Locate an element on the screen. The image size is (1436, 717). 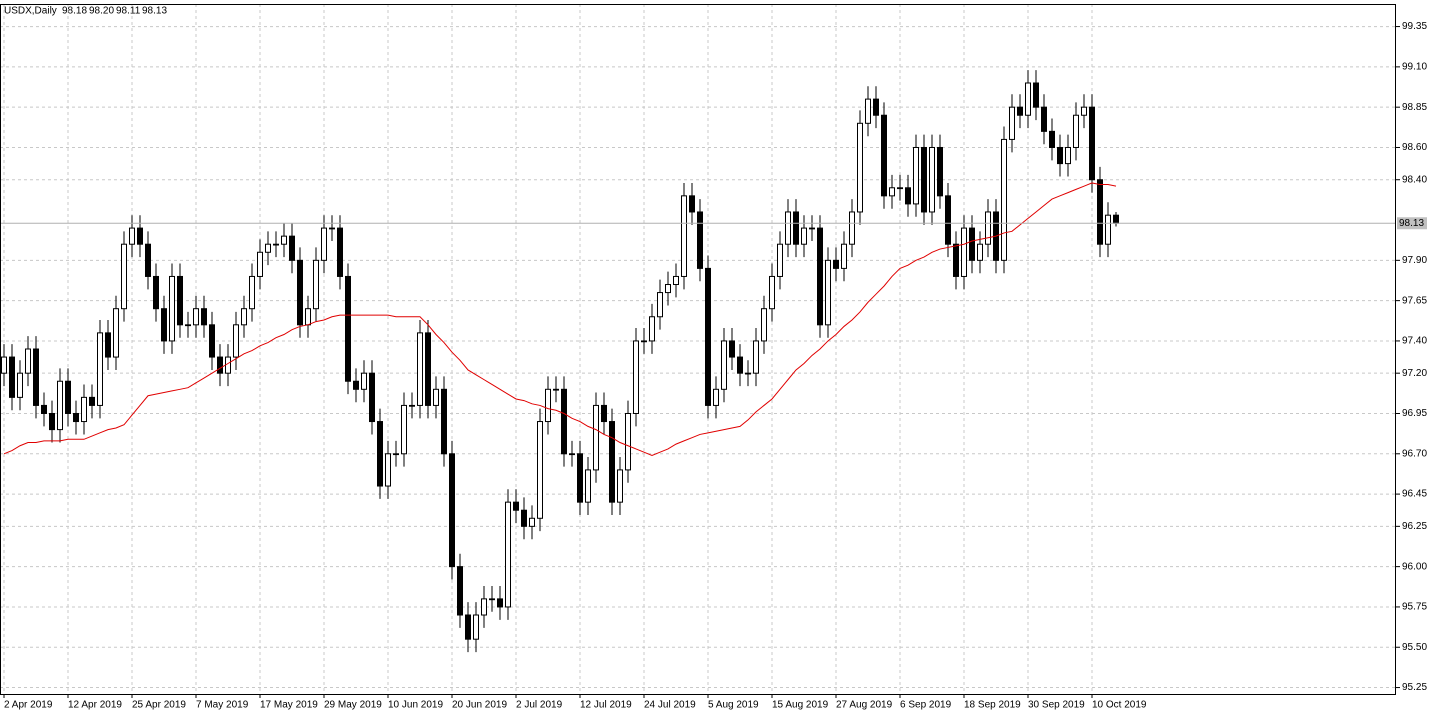
y-tick-label: 96.00 is located at coordinates (1414, 566).